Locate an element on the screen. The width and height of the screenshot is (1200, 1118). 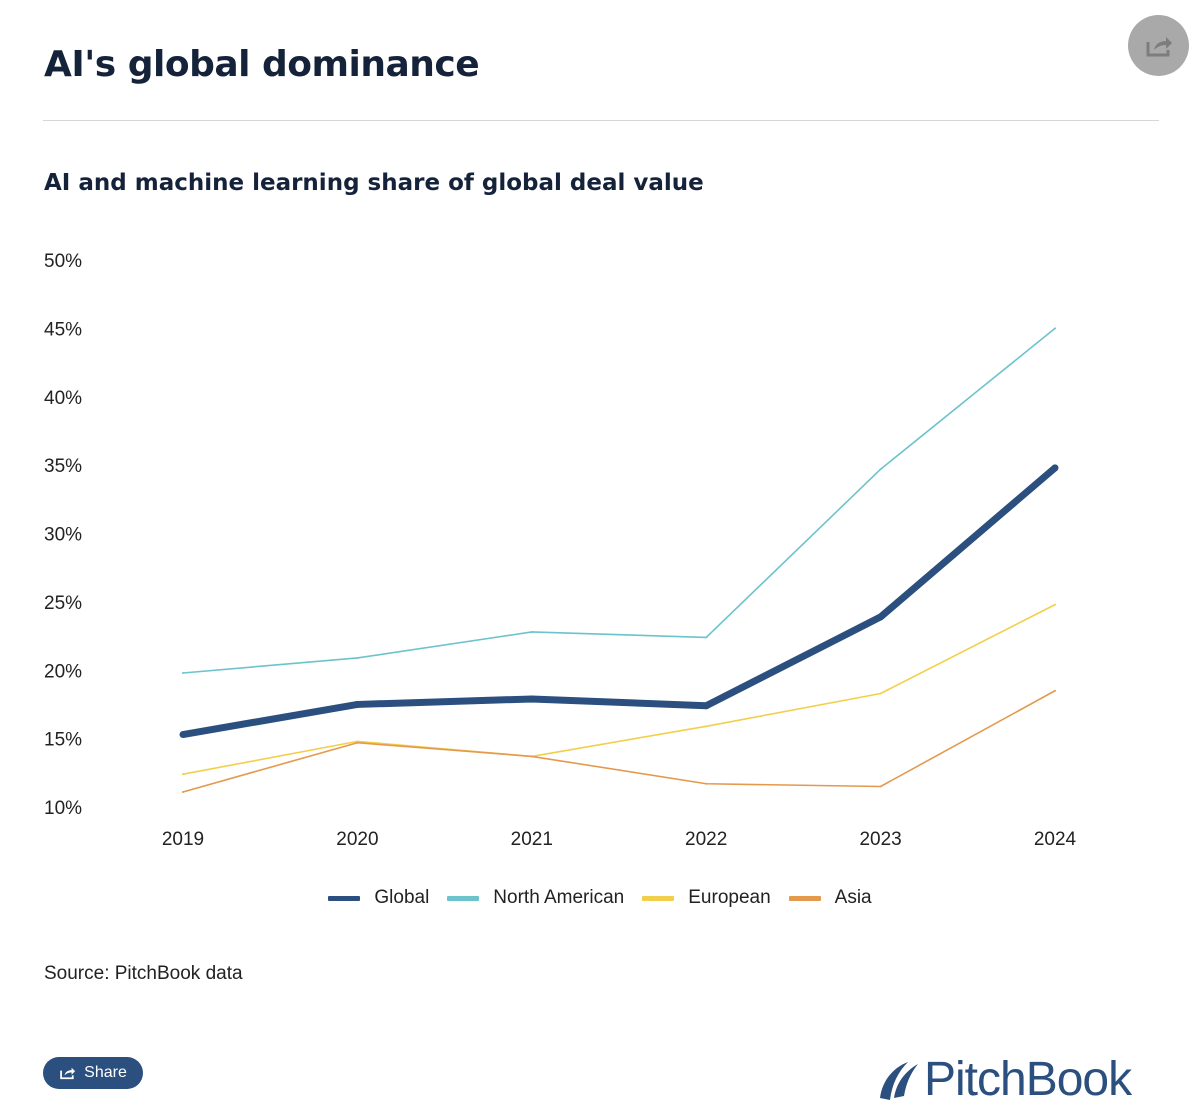
page-title: AI's global dominance is located at coordinates (262, 64).